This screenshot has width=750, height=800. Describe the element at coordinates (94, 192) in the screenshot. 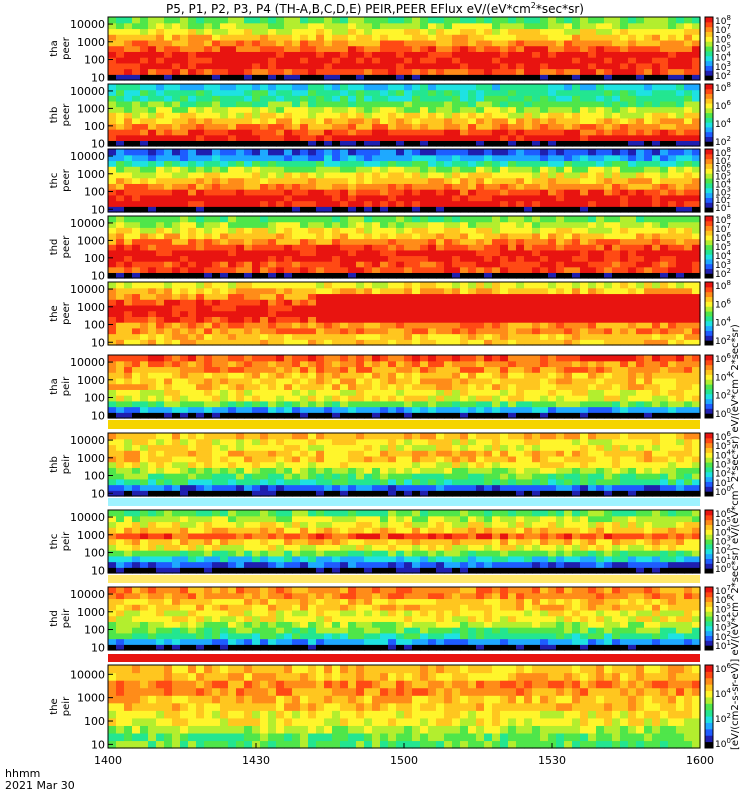

I see `y-tick-label: 100` at that location.